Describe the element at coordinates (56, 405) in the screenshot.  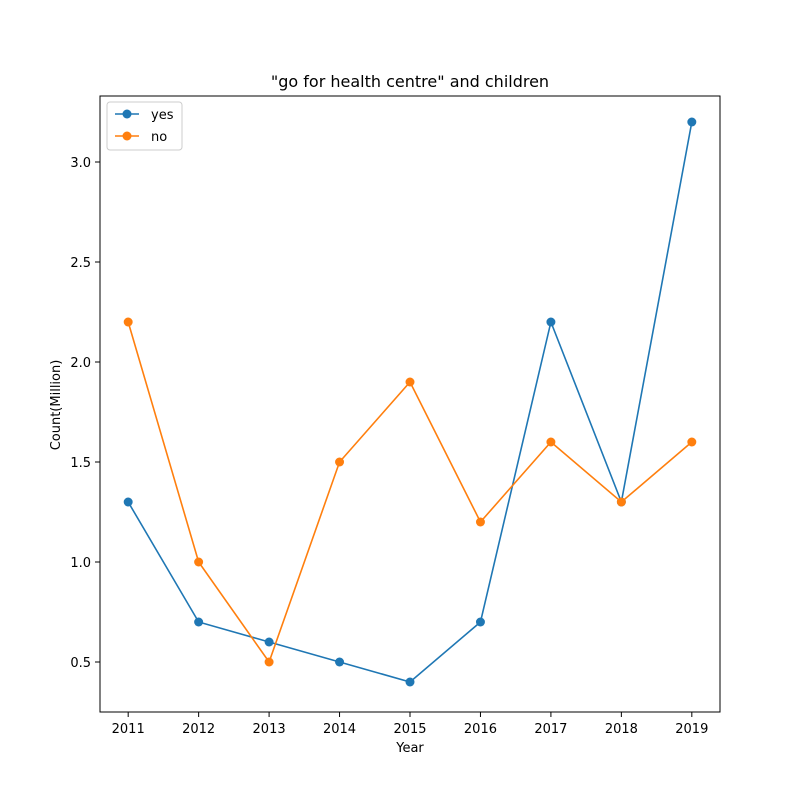
I see `y-axis-label: Count(Million)` at that location.